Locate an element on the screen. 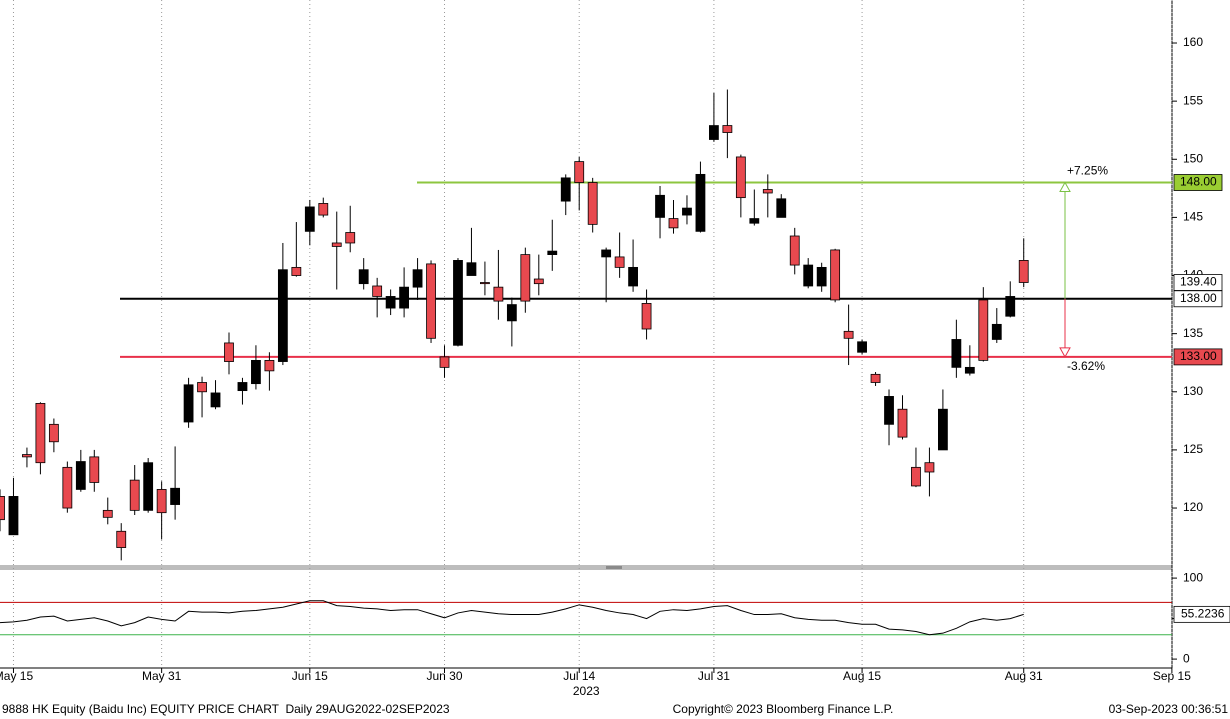  reference-label: 138.00 is located at coordinates (1198, 298).